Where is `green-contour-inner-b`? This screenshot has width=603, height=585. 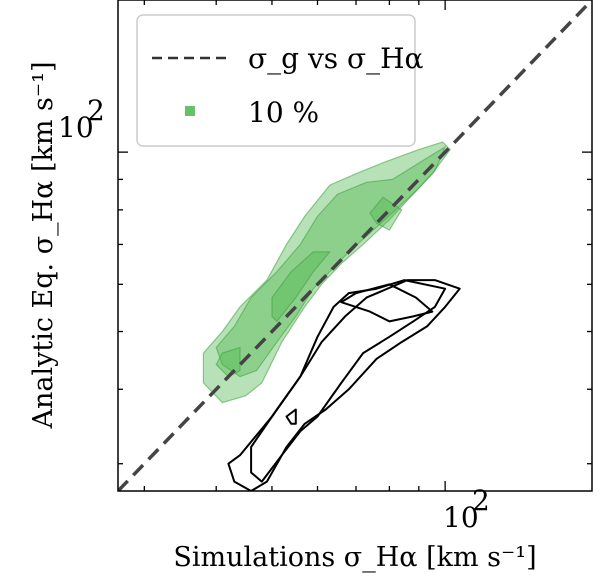 green-contour-inner-b is located at coordinates (301, 287).